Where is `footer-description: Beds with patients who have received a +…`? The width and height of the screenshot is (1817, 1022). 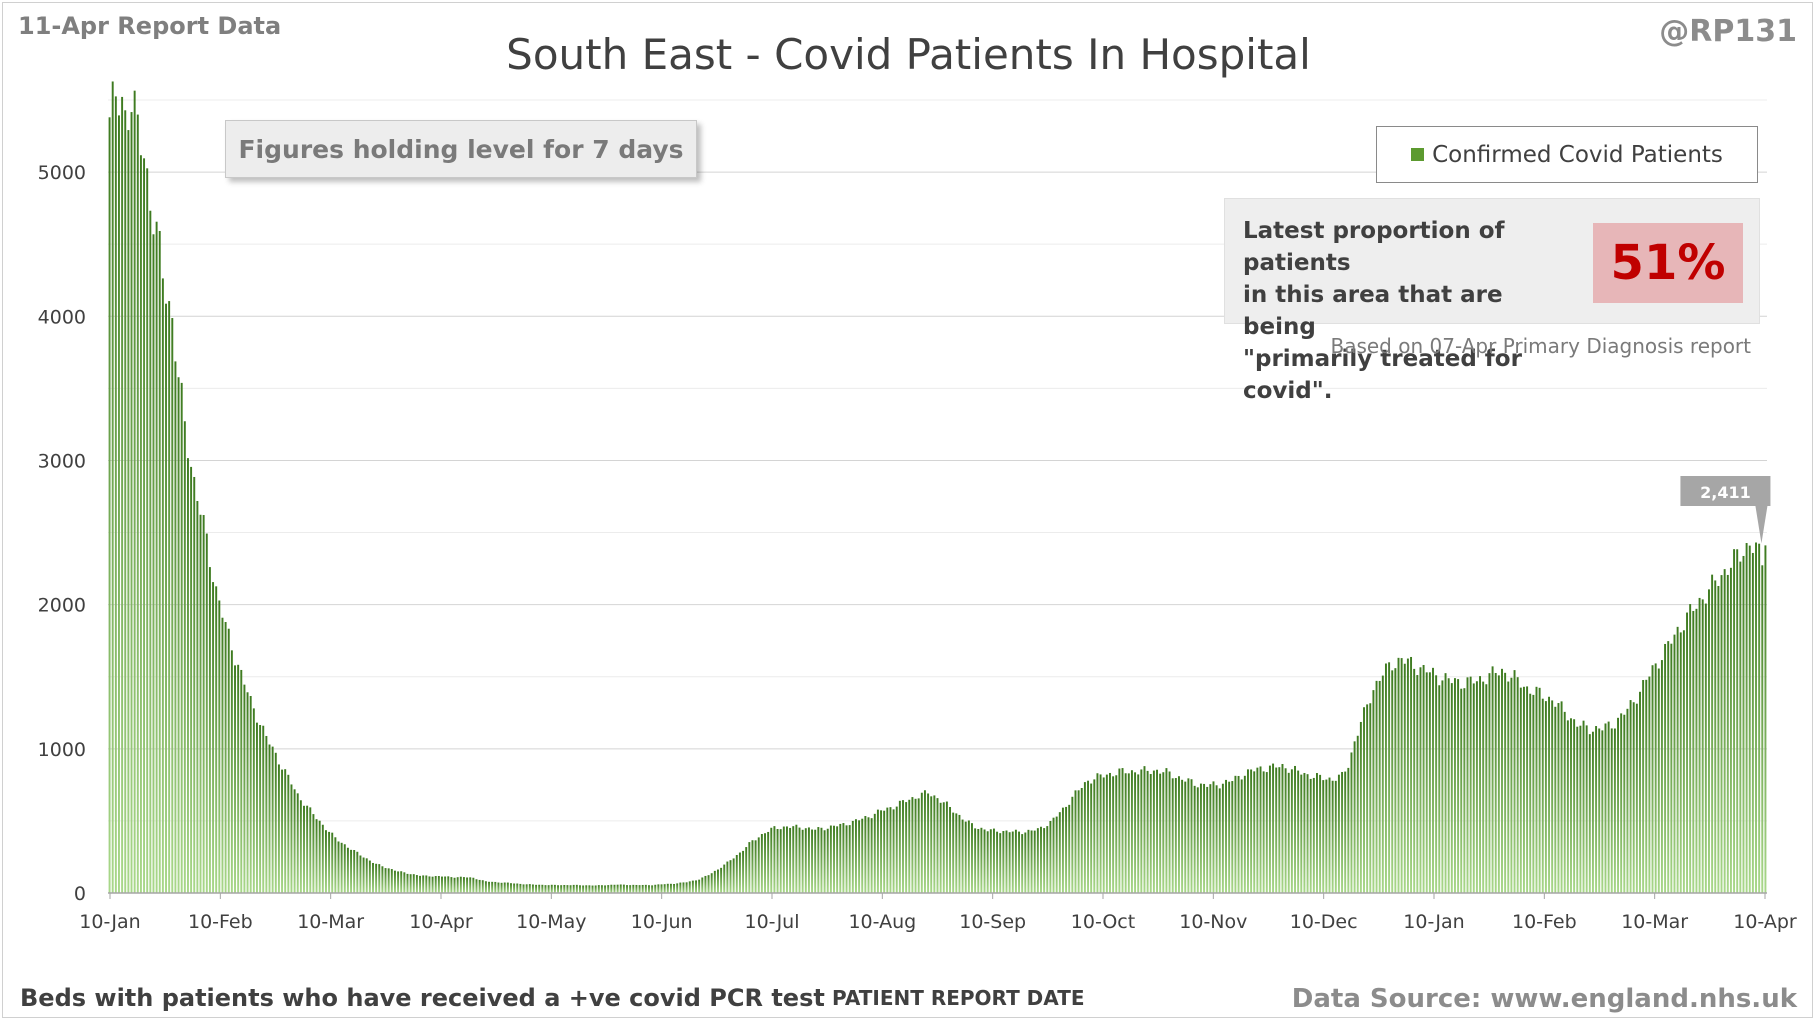 footer-description: Beds with patients who have received a +… is located at coordinates (422, 998).